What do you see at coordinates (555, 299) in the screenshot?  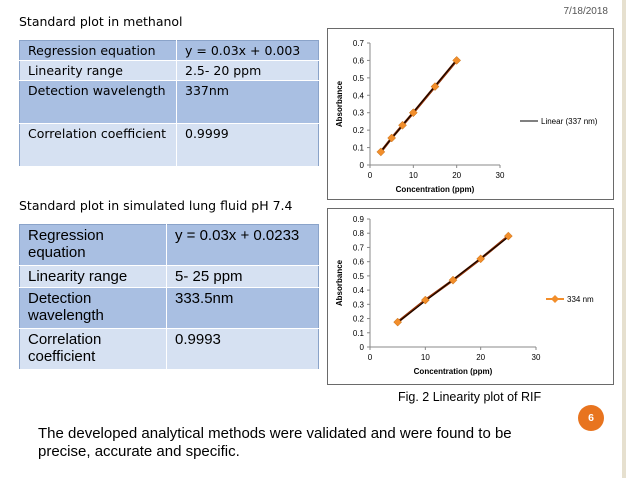 I see `legend-marker` at bounding box center [555, 299].